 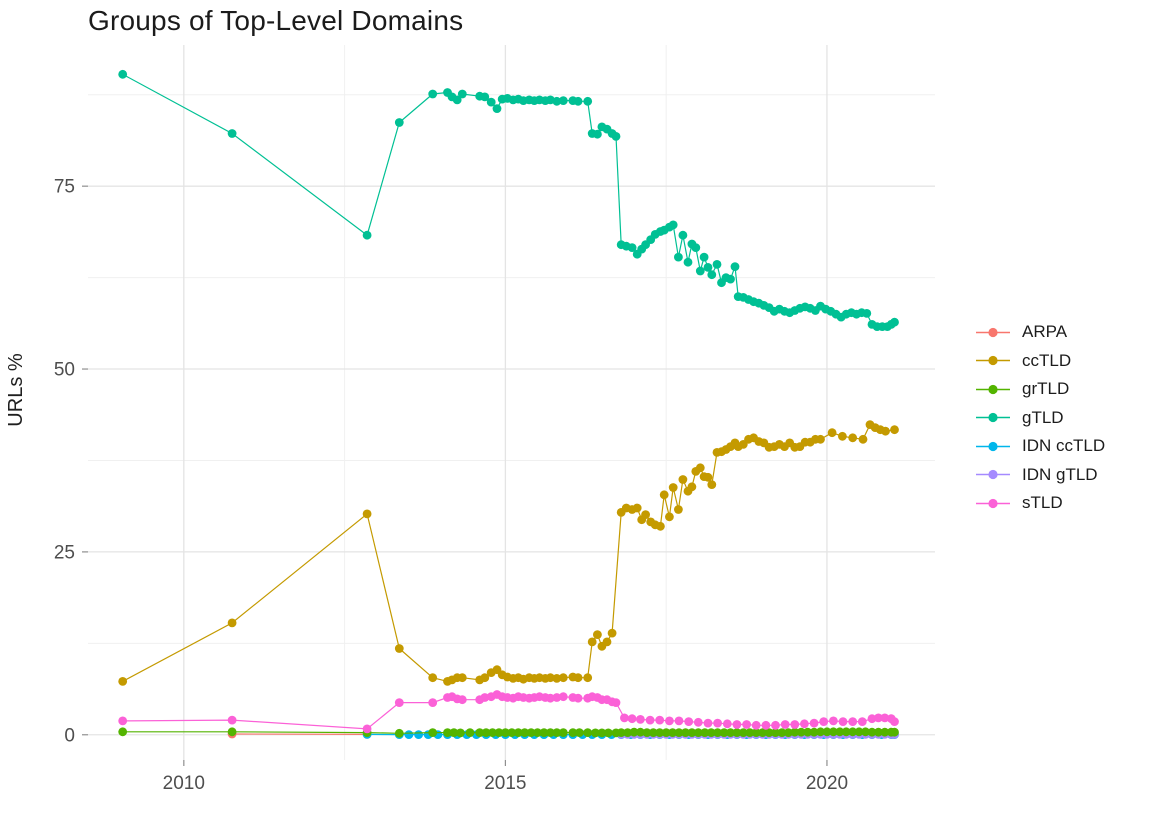 I want to click on legend-item-sTLD: sTLD, so click(x=1040, y=503).